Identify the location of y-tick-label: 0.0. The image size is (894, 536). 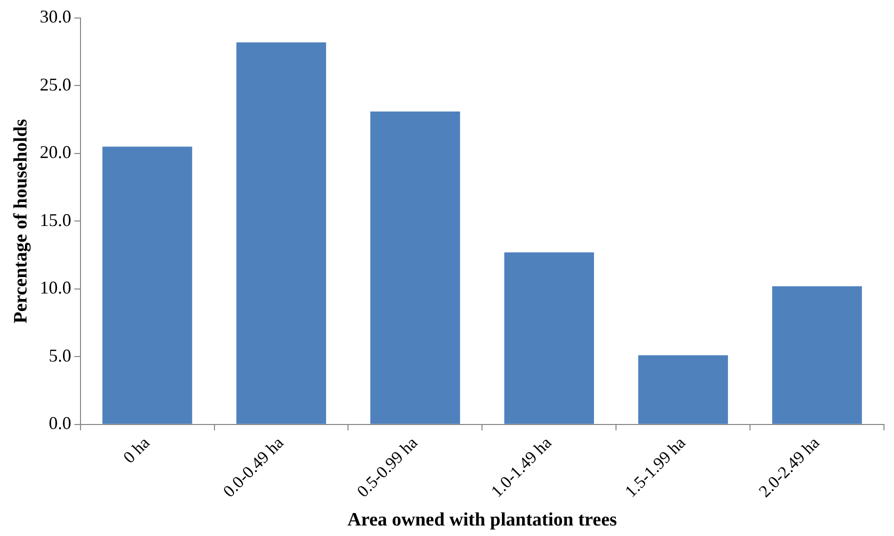
(60, 423).